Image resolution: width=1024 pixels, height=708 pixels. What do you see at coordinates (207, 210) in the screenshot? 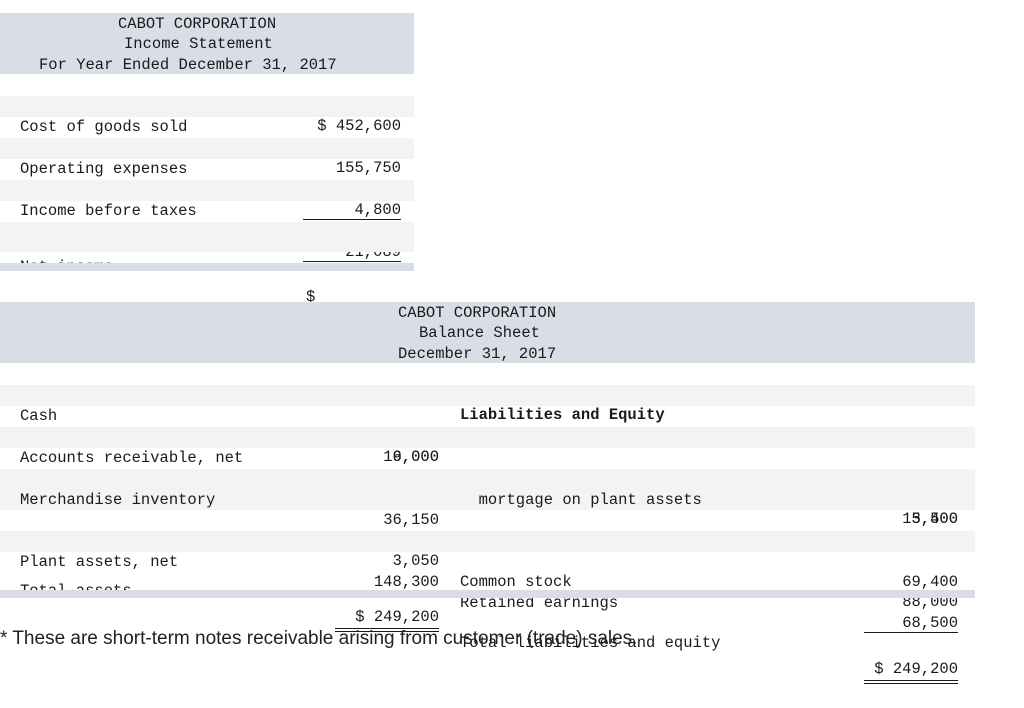
I see `income-row-before-taxes: Income before taxes 52,350` at bounding box center [207, 210].